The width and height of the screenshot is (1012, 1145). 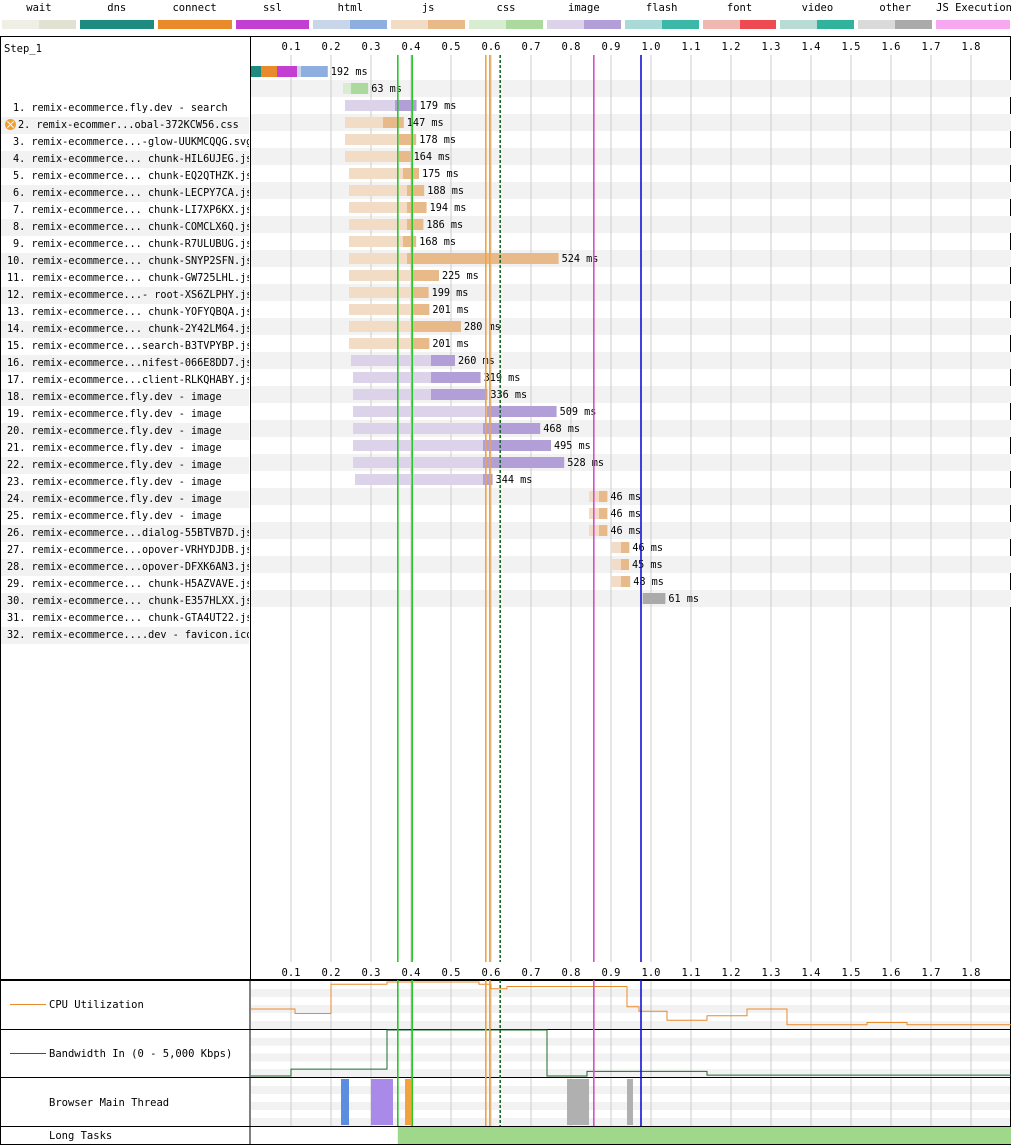 What do you see at coordinates (451, 47) in the screenshot?
I see `tick-label-top: 0.5` at bounding box center [451, 47].